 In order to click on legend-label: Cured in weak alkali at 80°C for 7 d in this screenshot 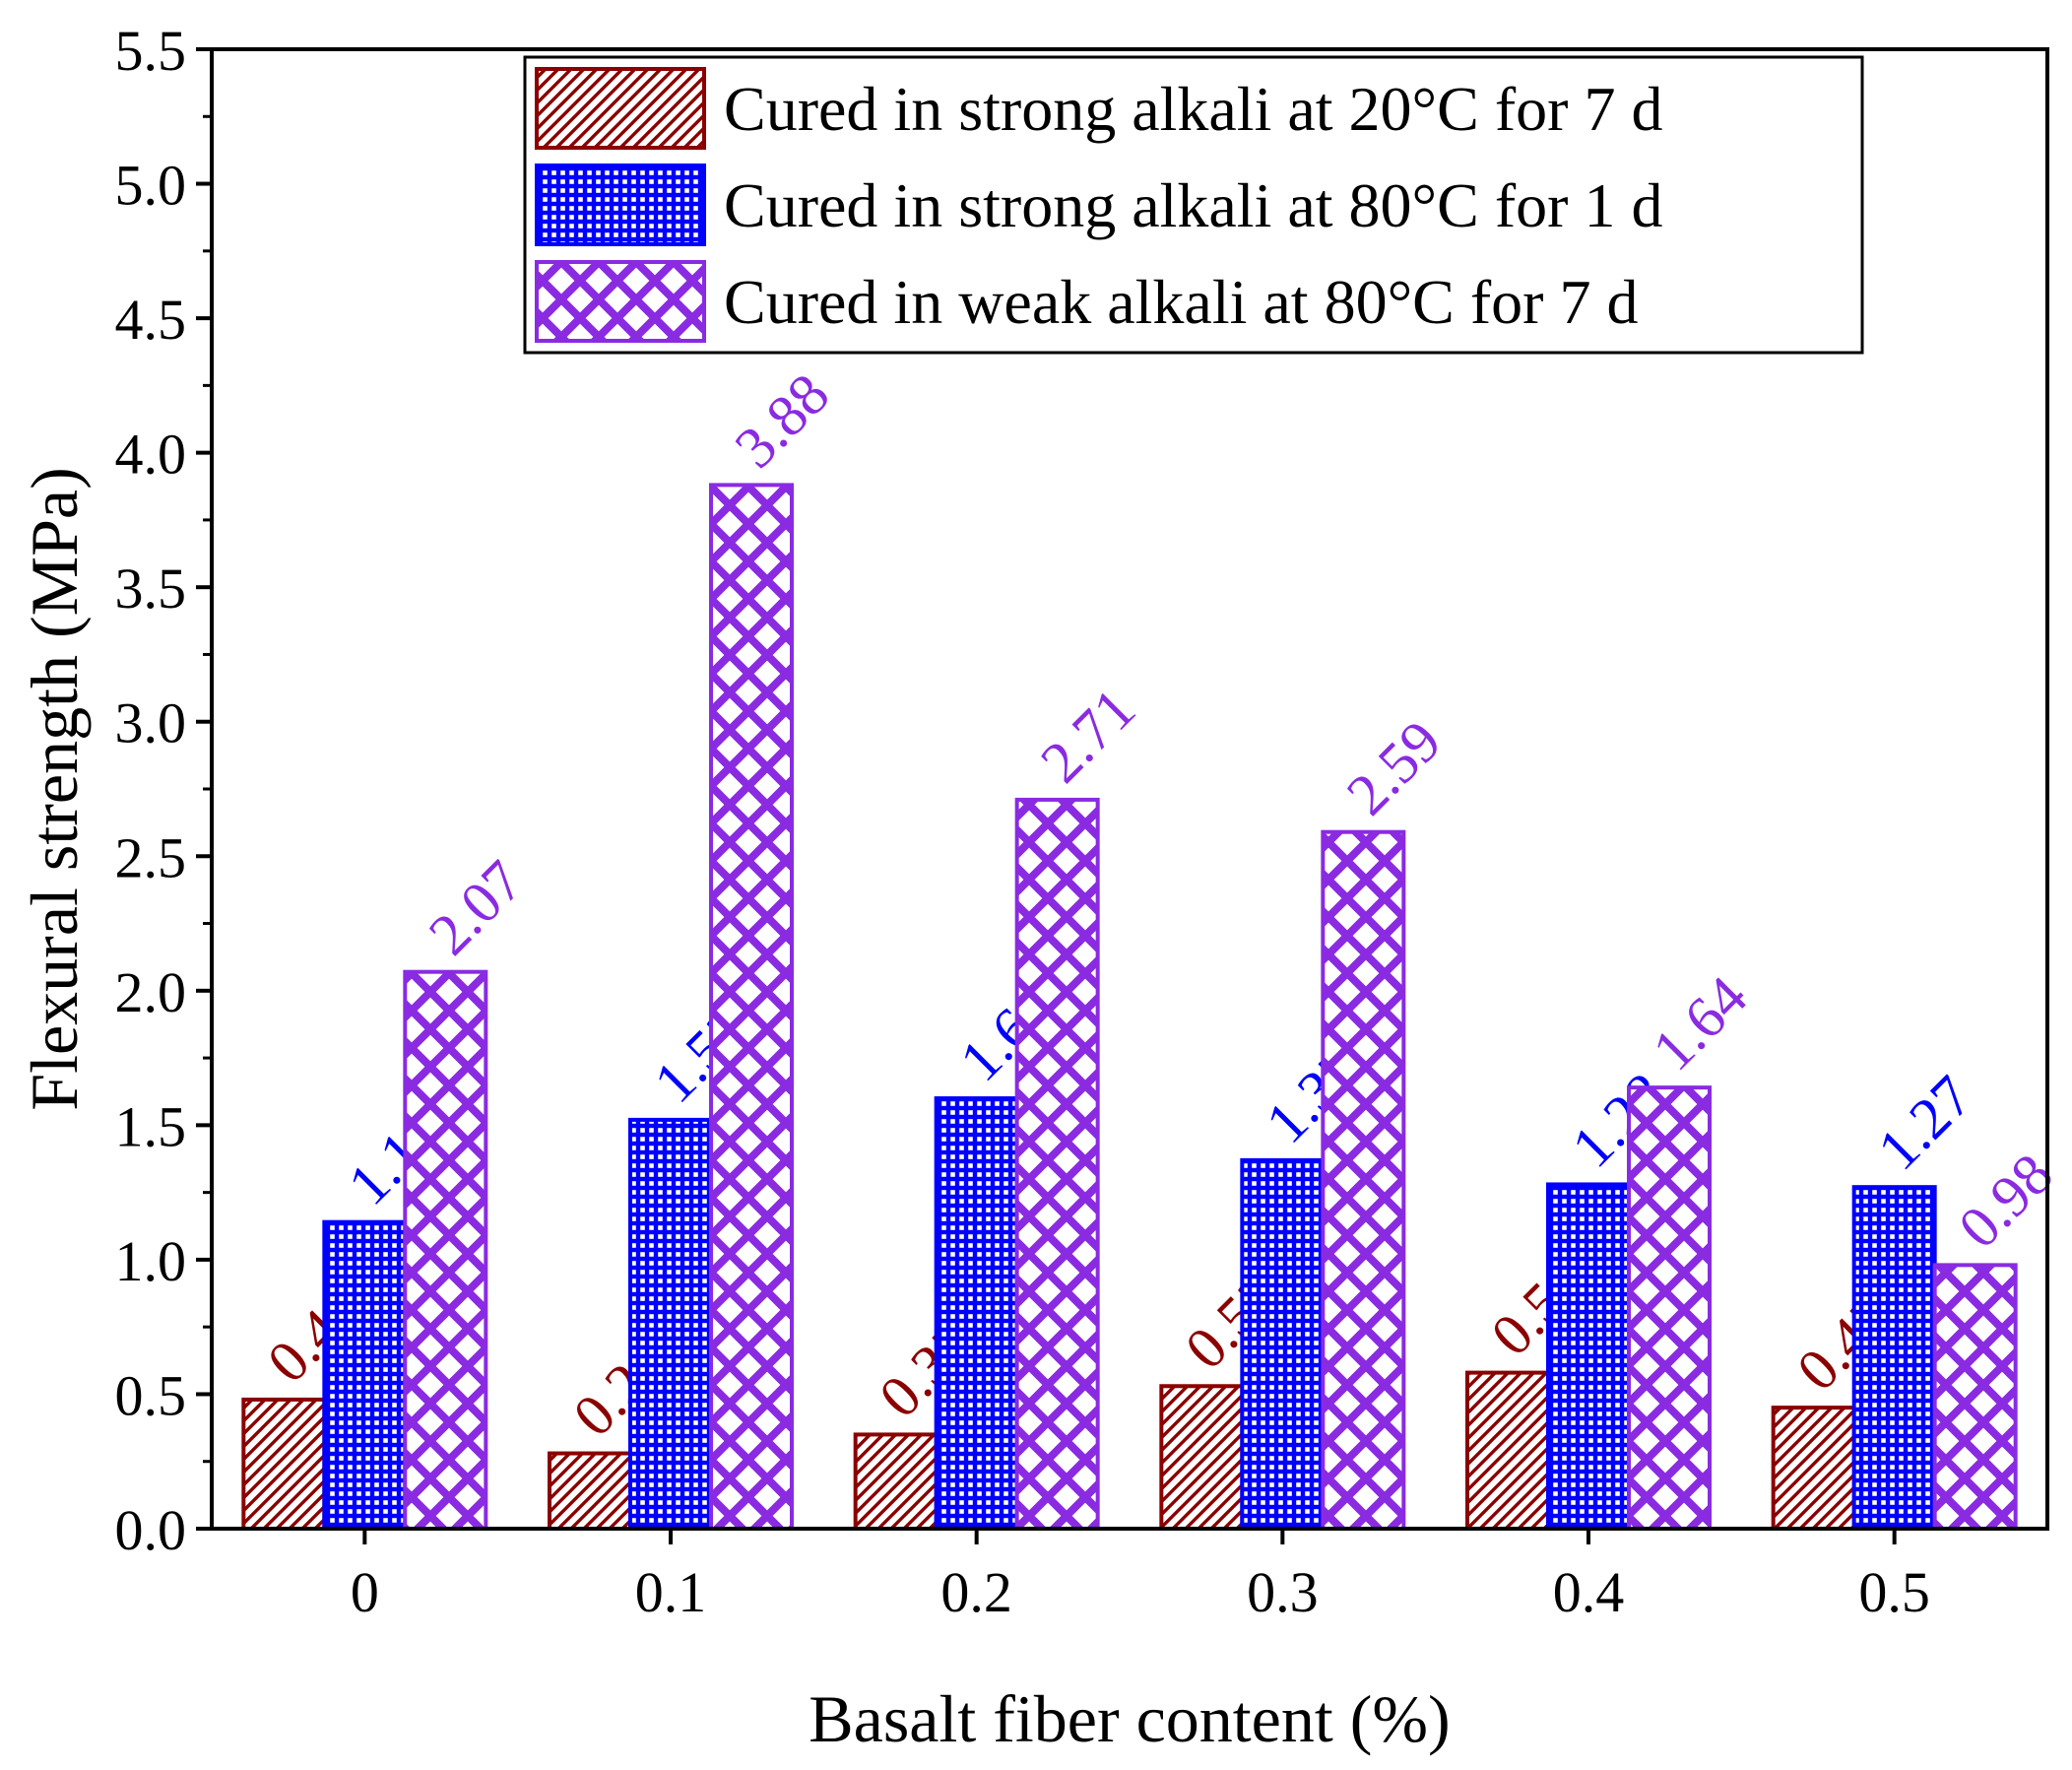, I will do `click(1181, 302)`.